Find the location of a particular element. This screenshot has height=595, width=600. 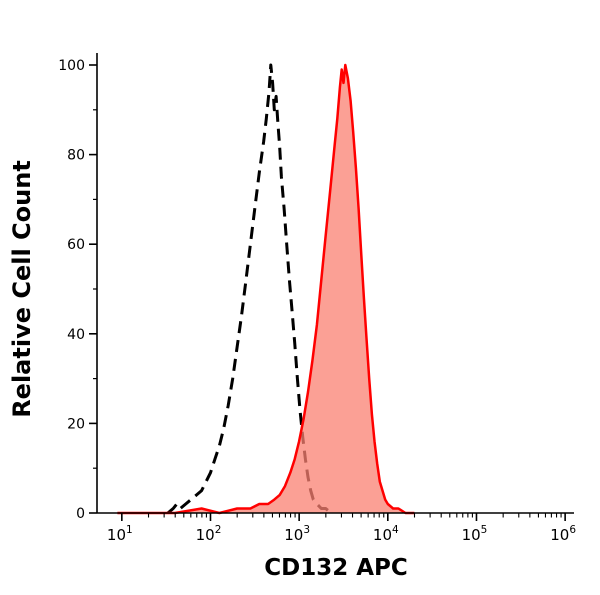

y-tick-label: 0 is located at coordinates (80, 514).